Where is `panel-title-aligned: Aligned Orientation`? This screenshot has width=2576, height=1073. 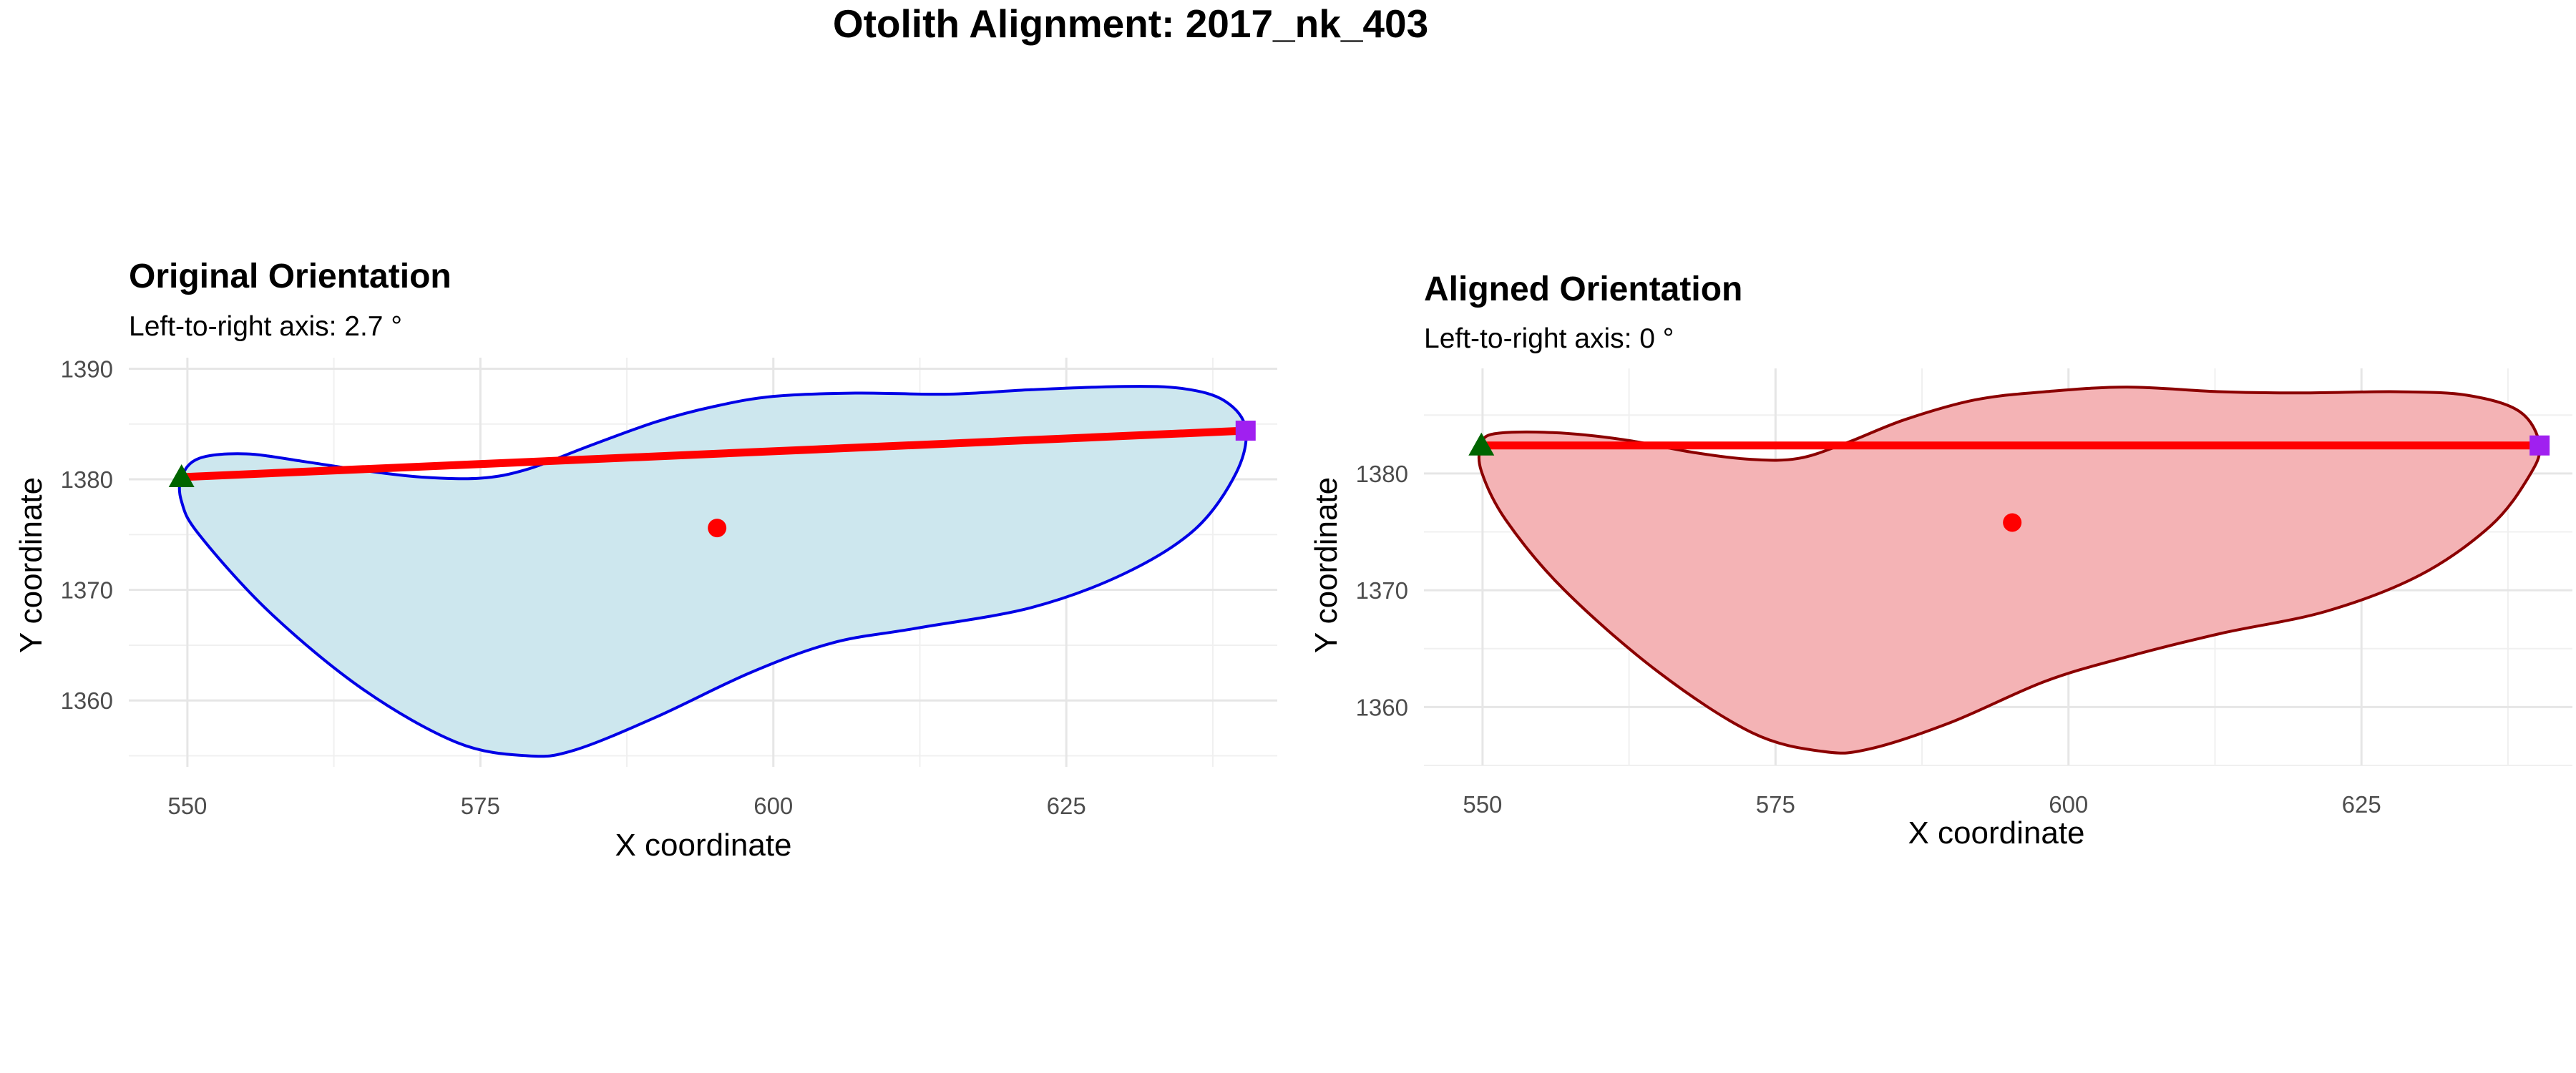
panel-title-aligned: Aligned Orientation is located at coordinates (1583, 289).